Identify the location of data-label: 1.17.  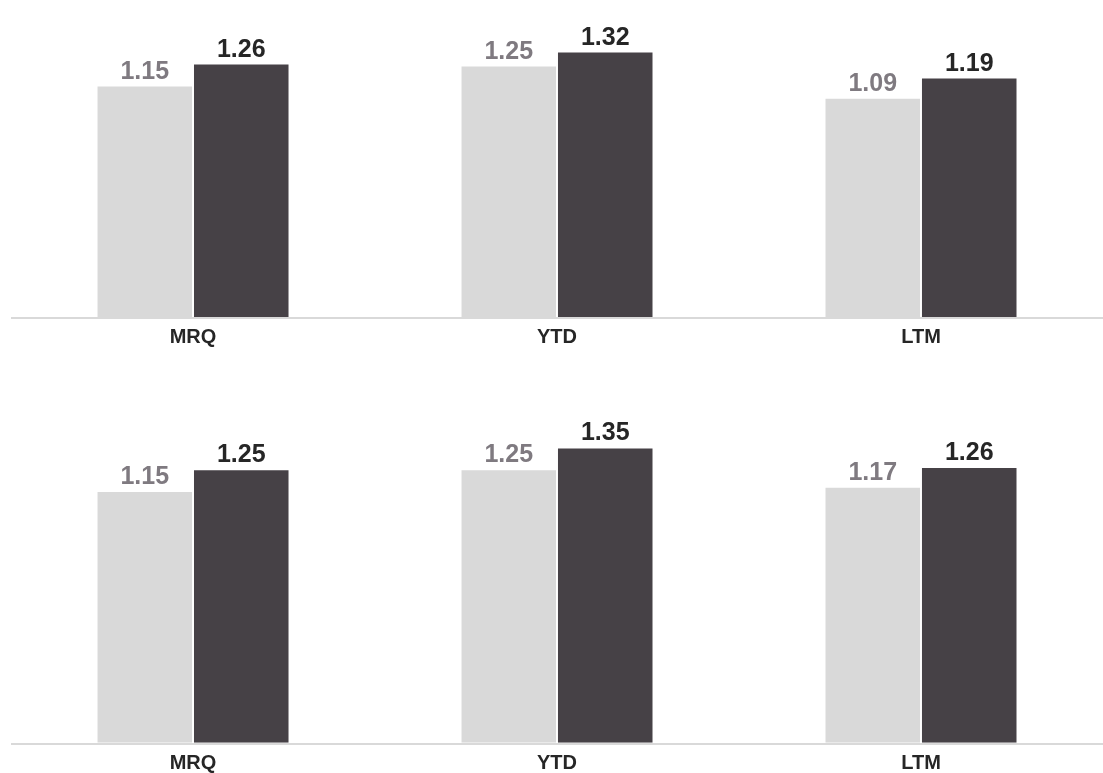
(873, 470).